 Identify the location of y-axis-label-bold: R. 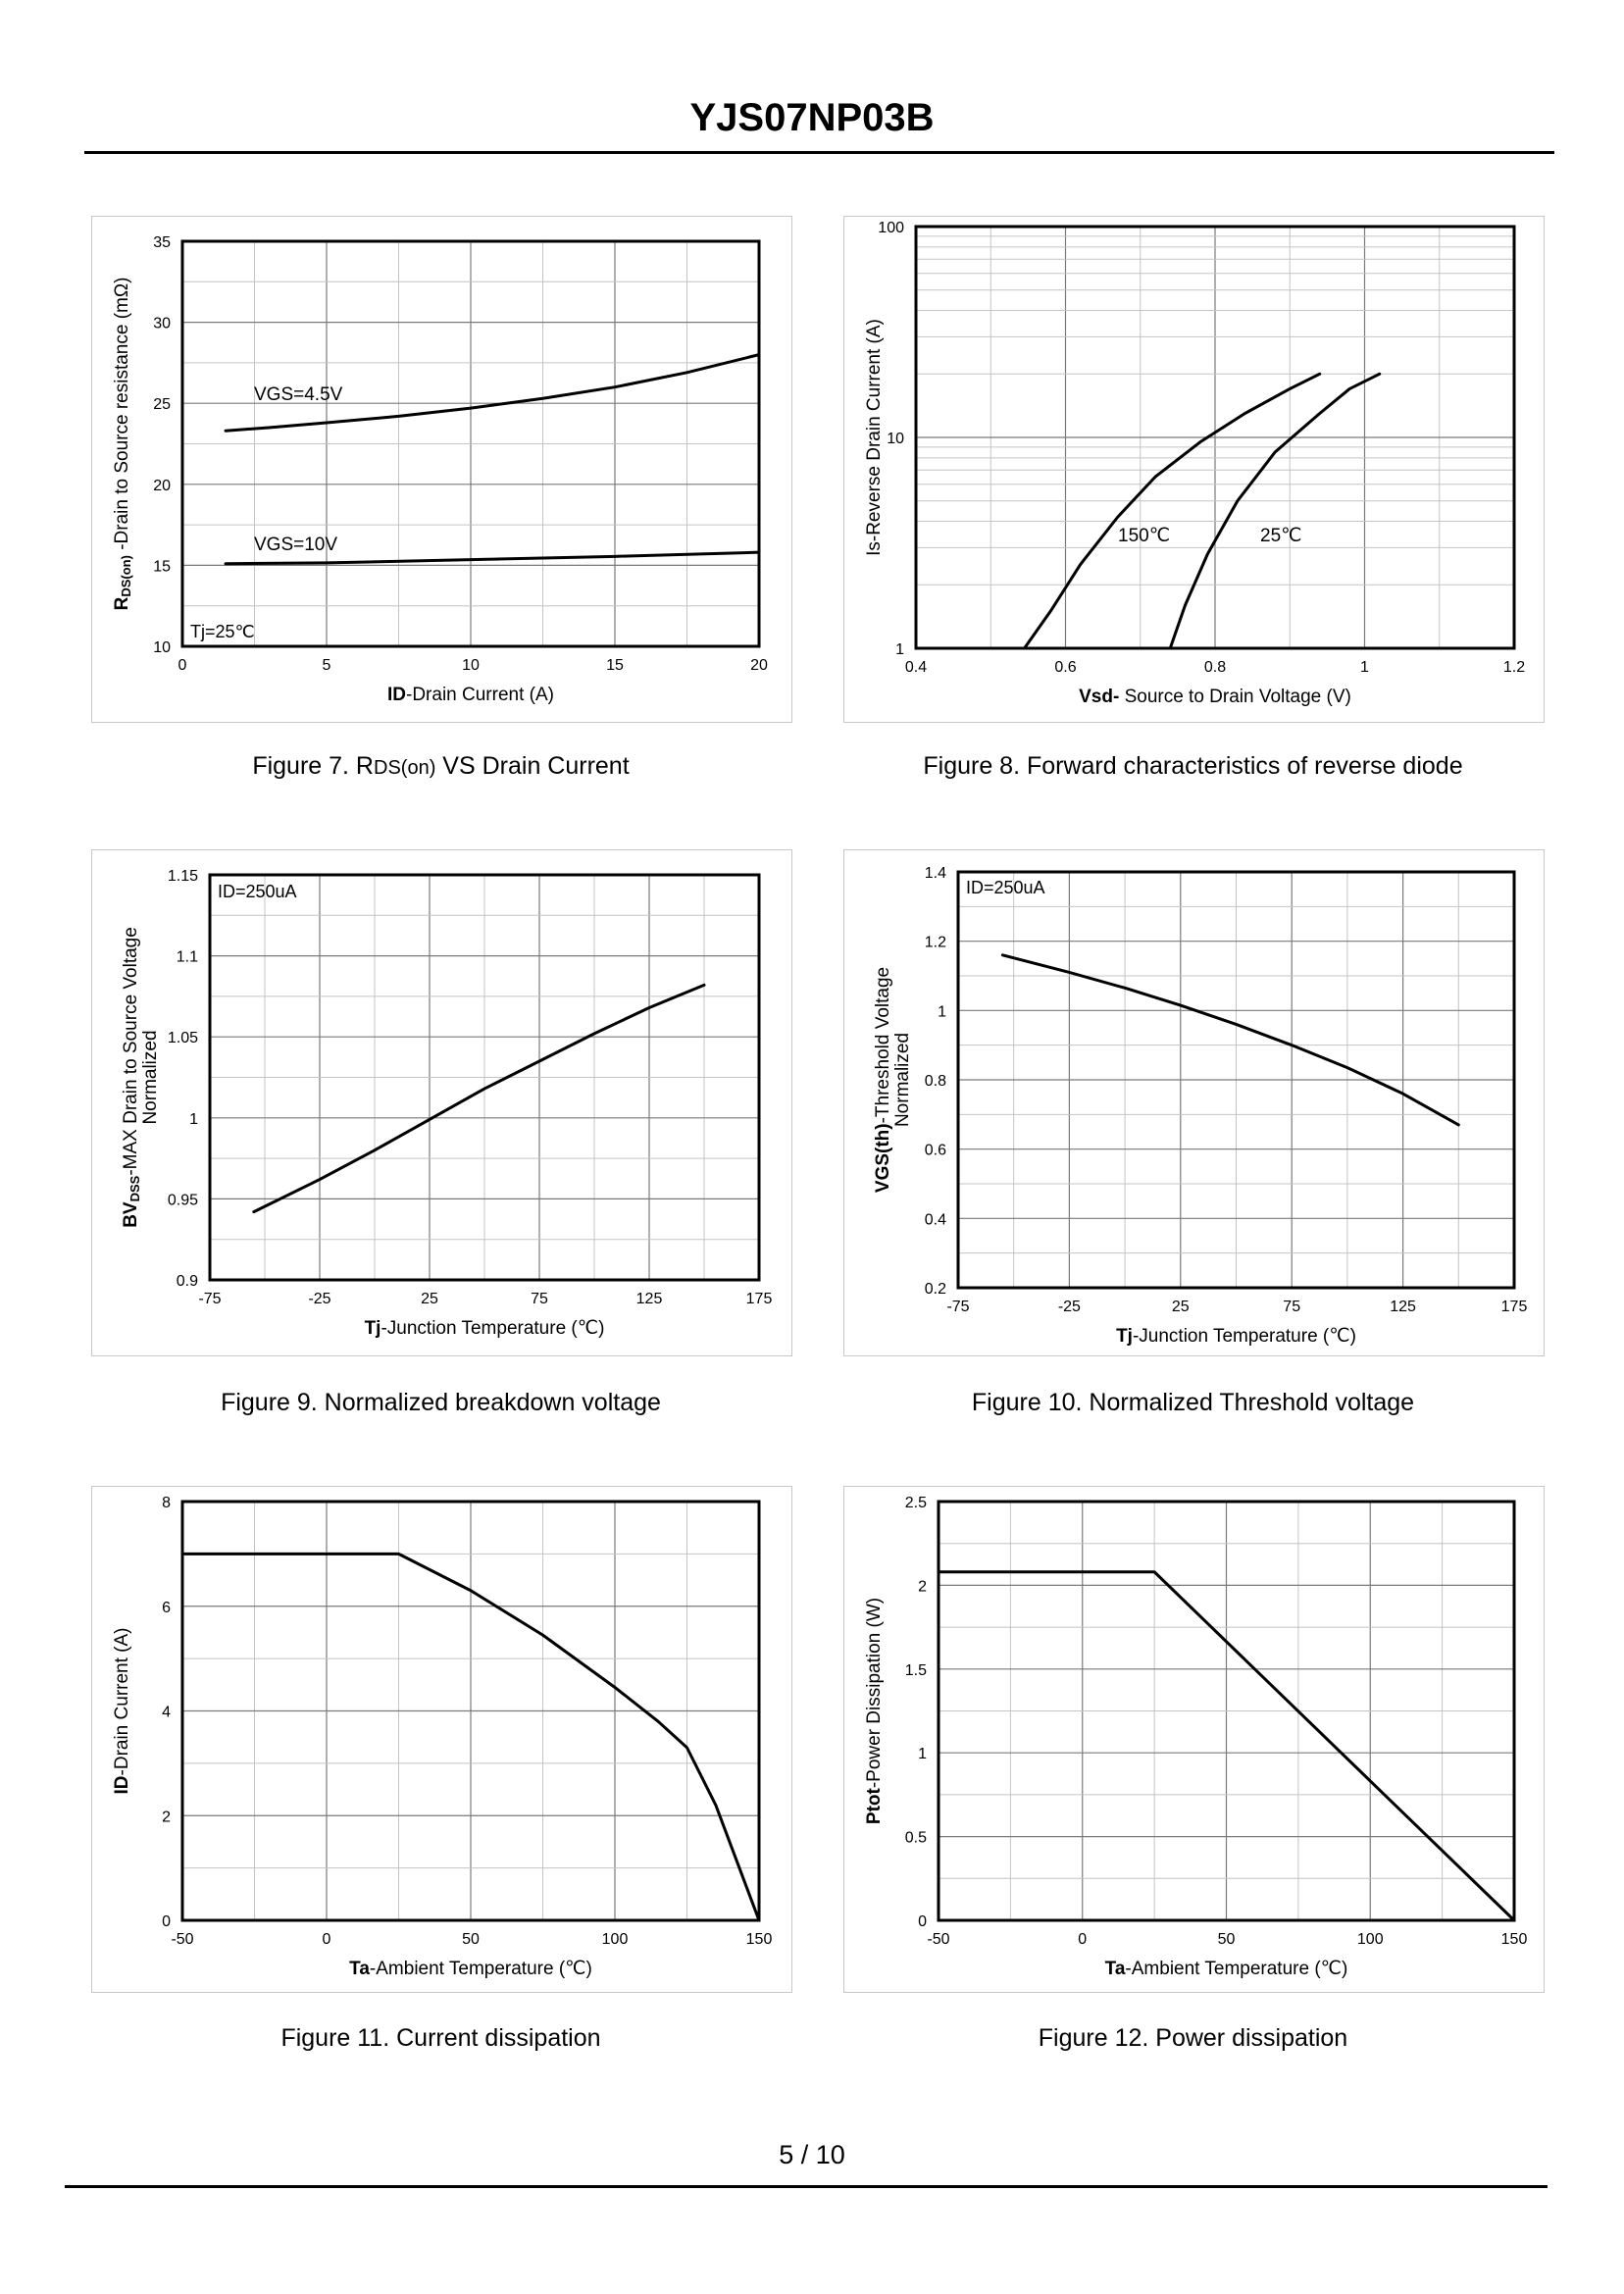
(122, 603).